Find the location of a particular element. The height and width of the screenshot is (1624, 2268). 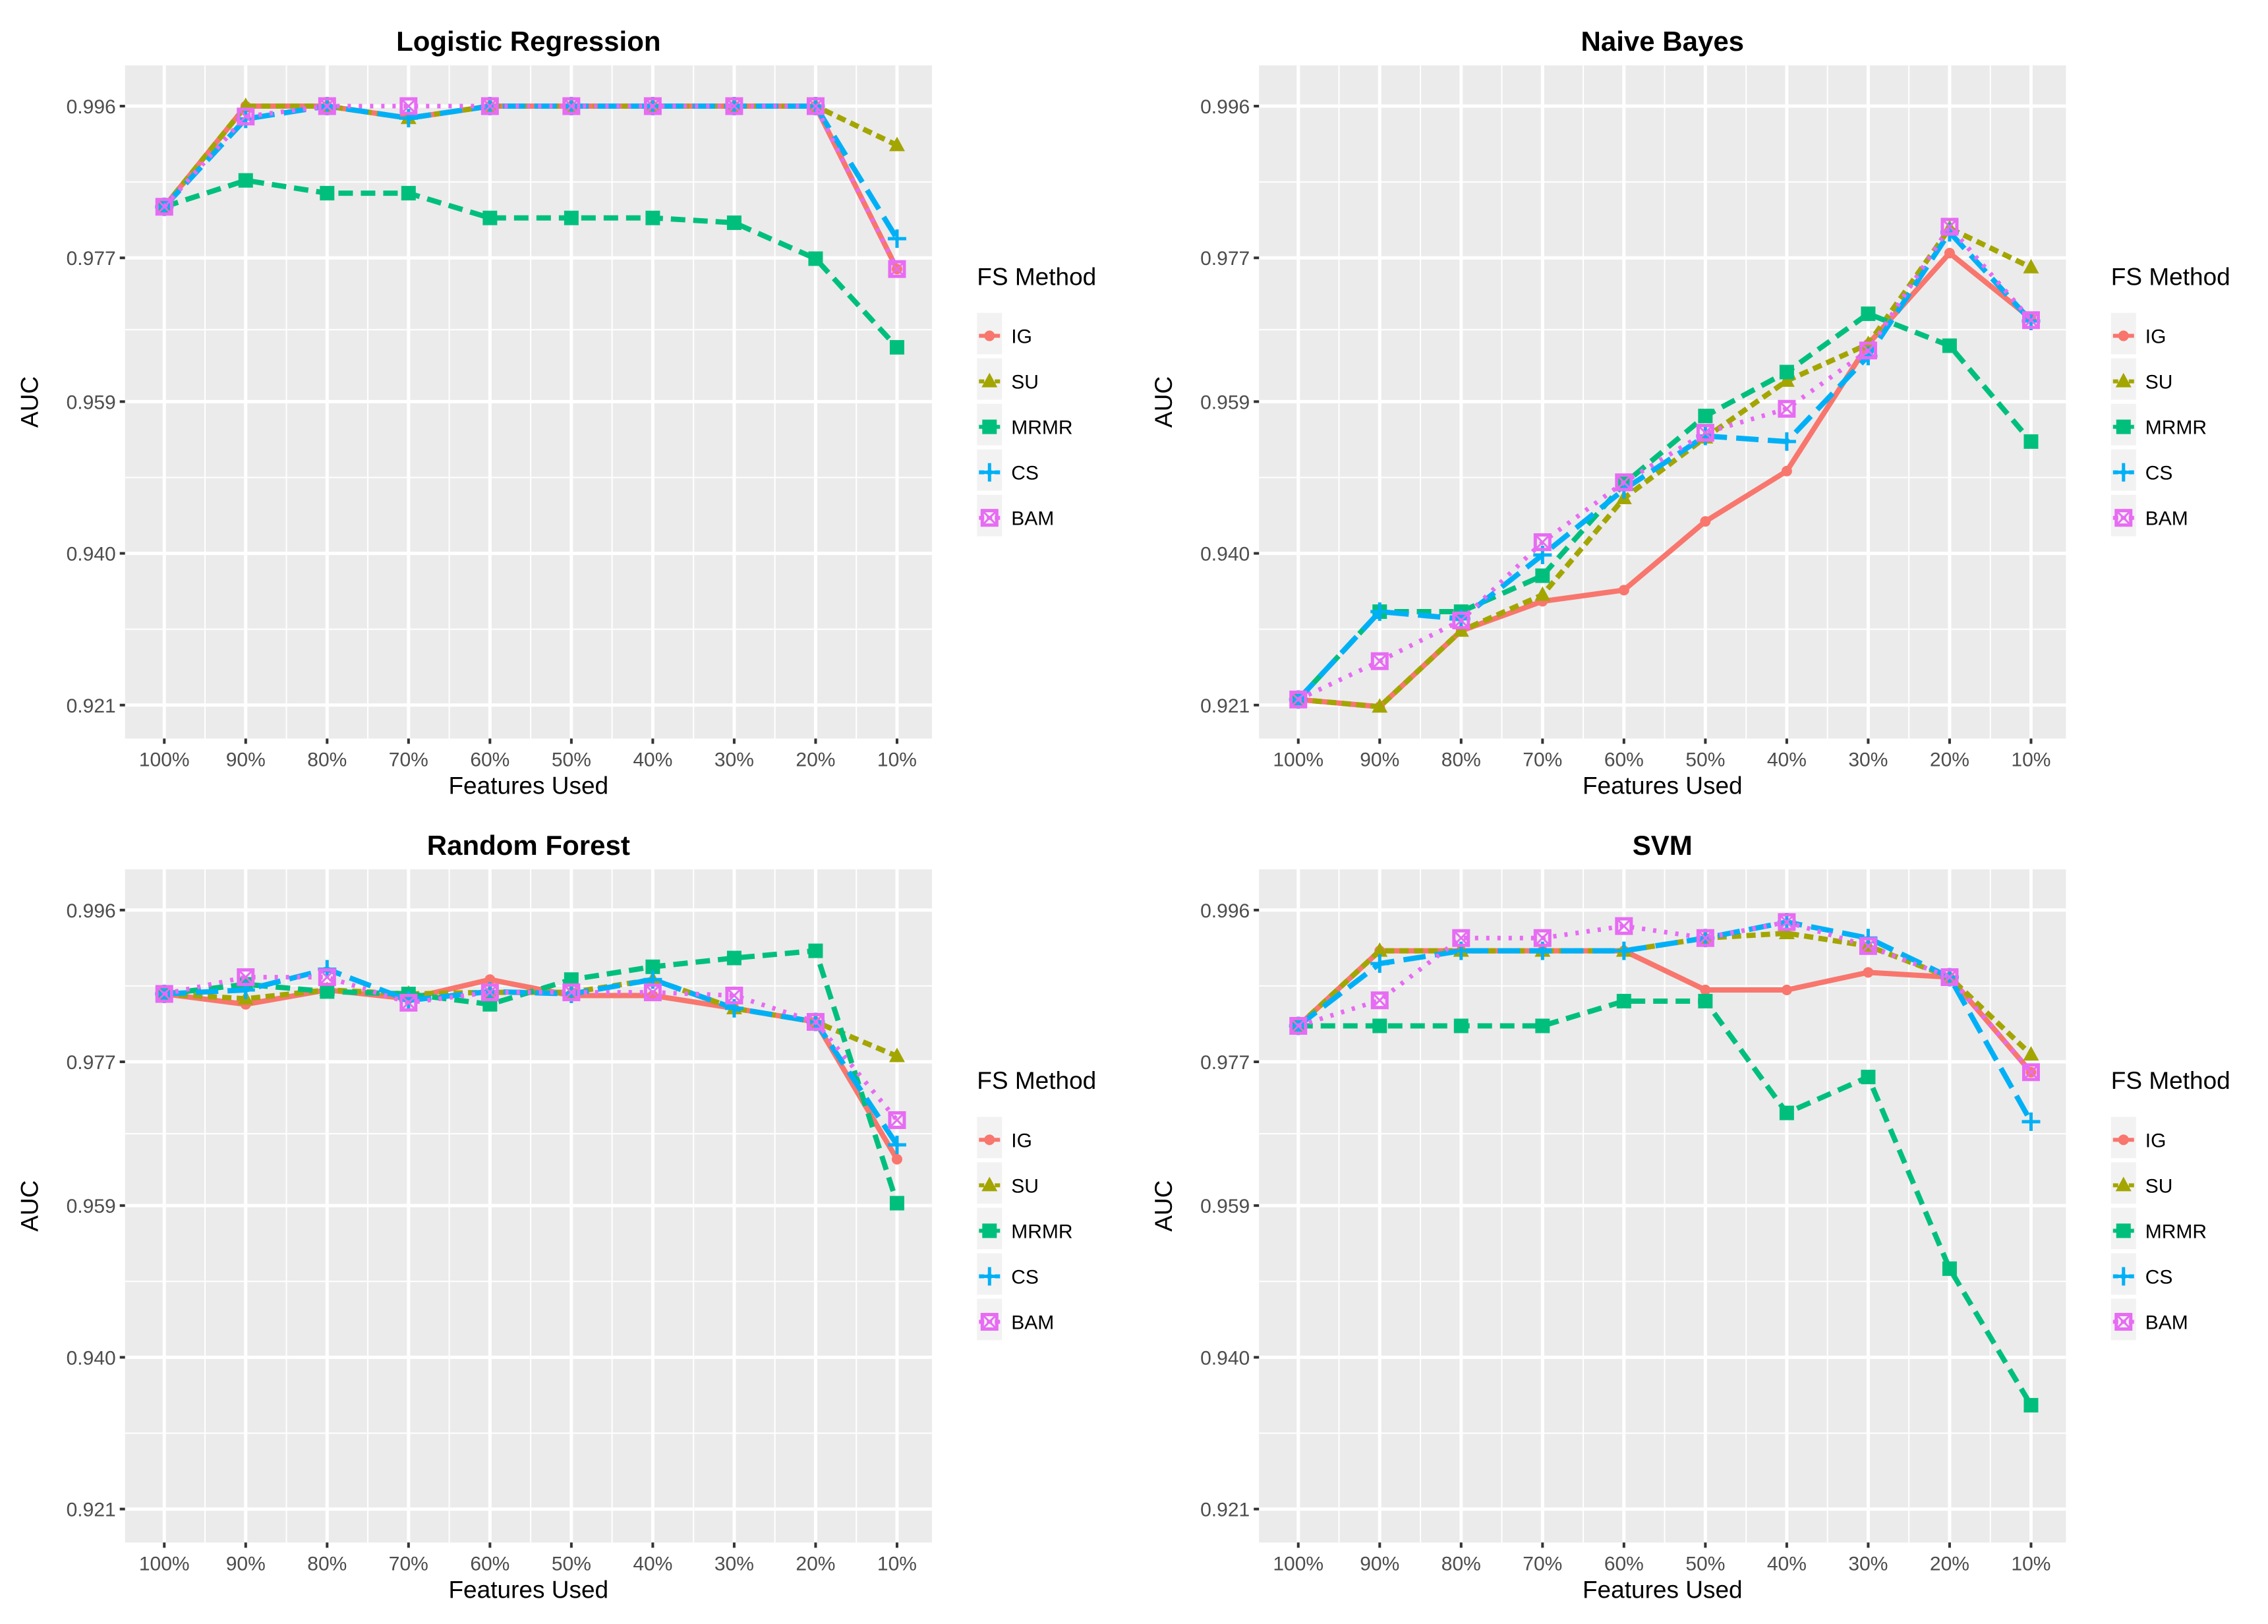

legend-label: MRMR is located at coordinates (2176, 428).